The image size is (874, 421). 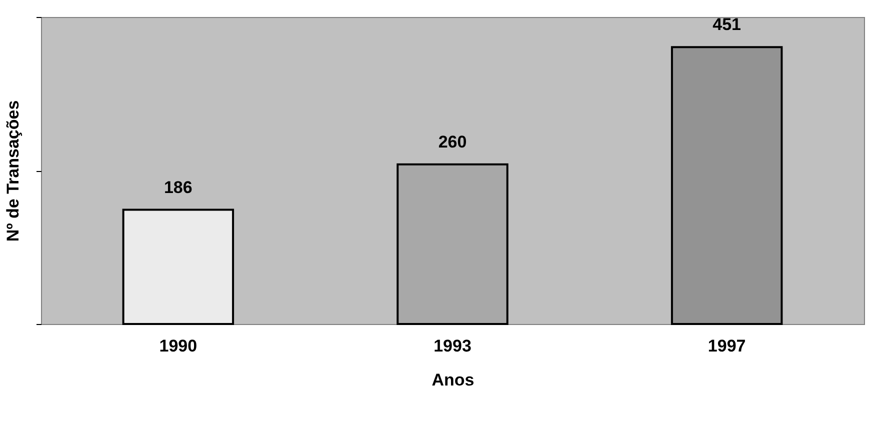 I want to click on y-axis-title: Nº de Transações, so click(x=13, y=171).